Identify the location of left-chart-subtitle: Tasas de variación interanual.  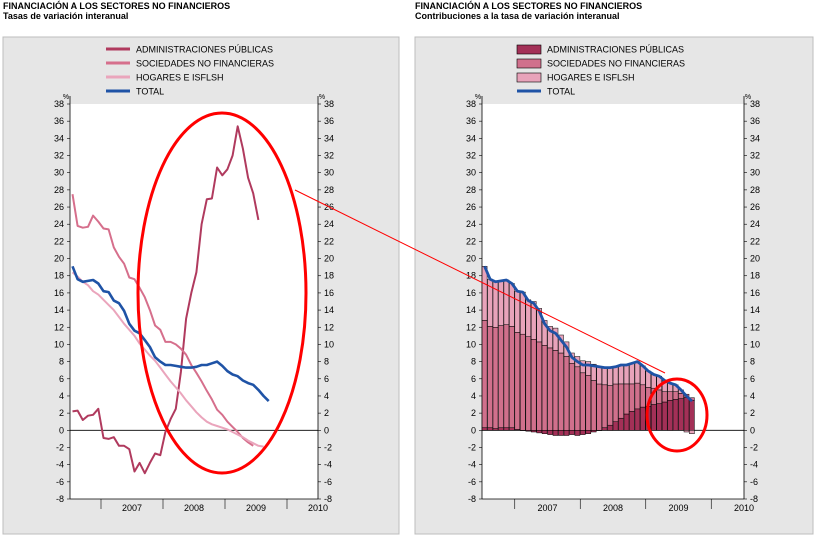
(66, 16).